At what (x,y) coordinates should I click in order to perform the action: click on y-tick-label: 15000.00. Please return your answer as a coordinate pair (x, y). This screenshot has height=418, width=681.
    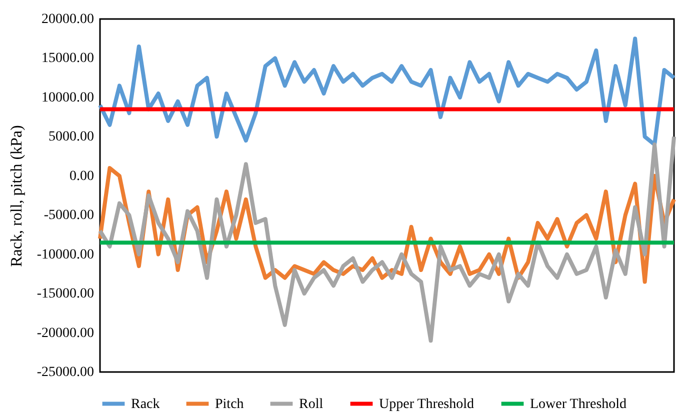
    Looking at the image, I should click on (68, 58).